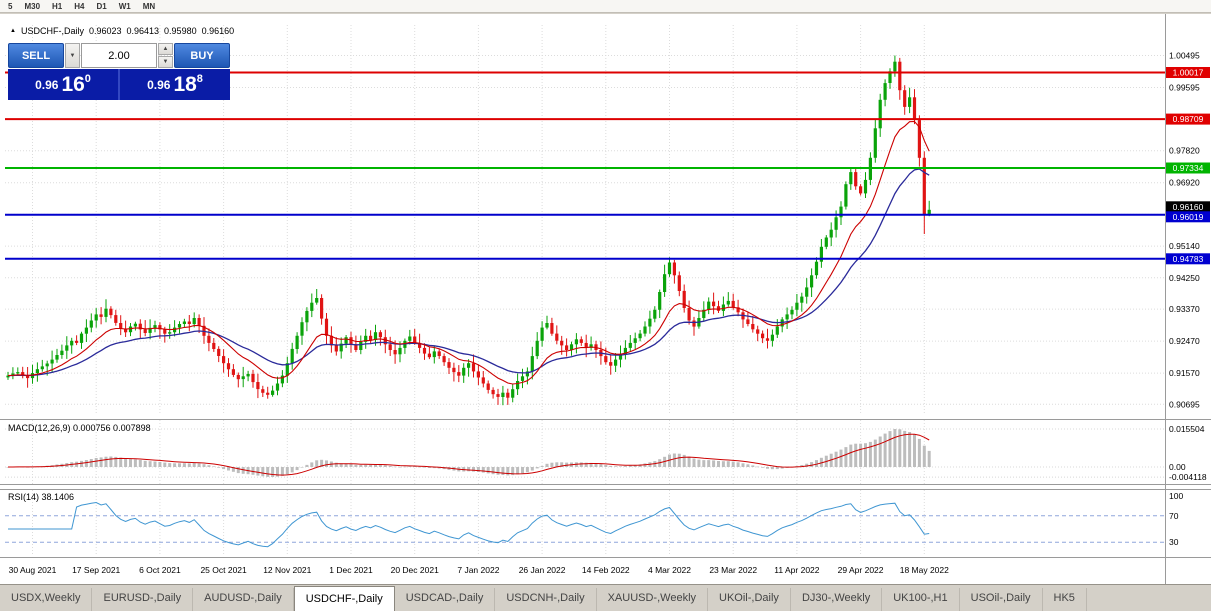 The height and width of the screenshot is (611, 1211). I want to click on sell-price-big: 16, so click(73, 84).